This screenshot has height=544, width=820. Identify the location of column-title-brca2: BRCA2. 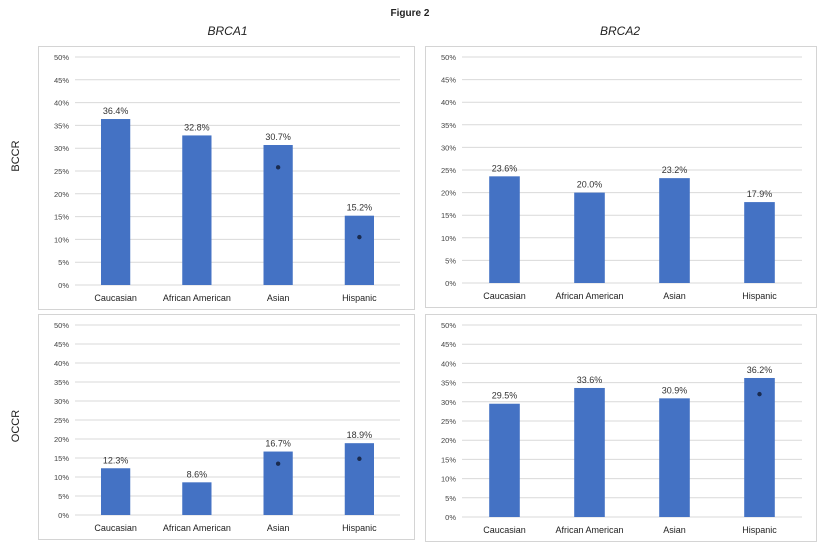
(619, 31).